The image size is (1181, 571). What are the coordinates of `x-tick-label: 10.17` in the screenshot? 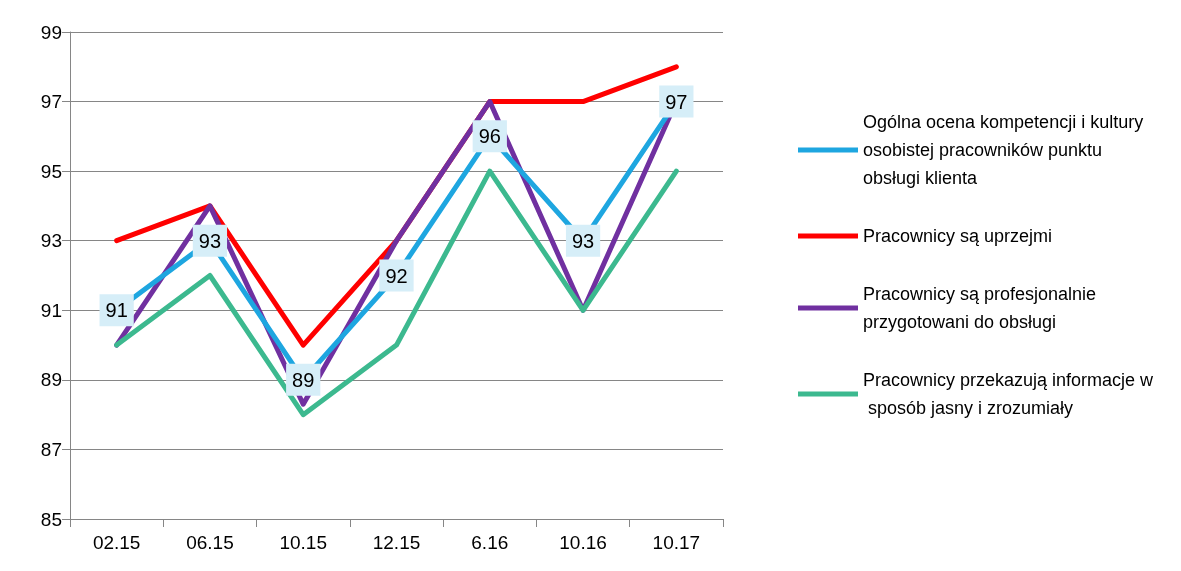 It's located at (676, 542).